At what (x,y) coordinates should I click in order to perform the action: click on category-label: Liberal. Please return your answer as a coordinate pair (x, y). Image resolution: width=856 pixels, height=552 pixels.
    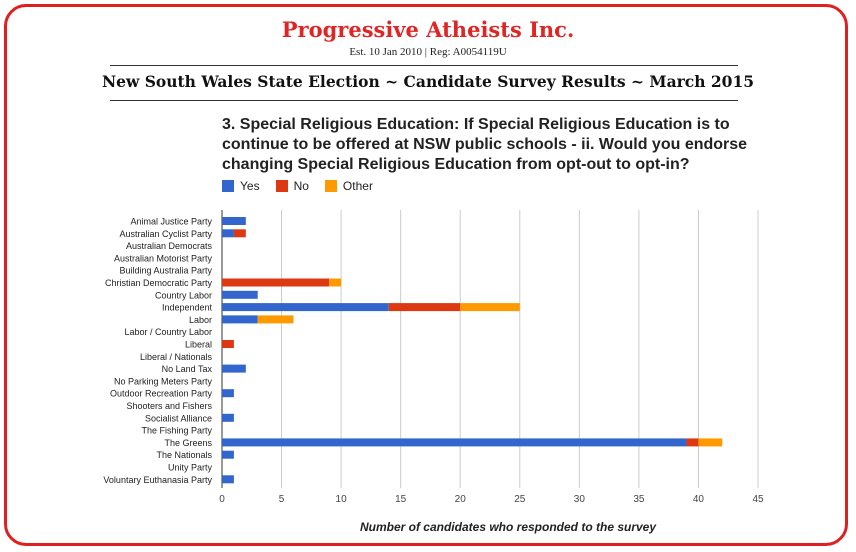
    Looking at the image, I should click on (198, 345).